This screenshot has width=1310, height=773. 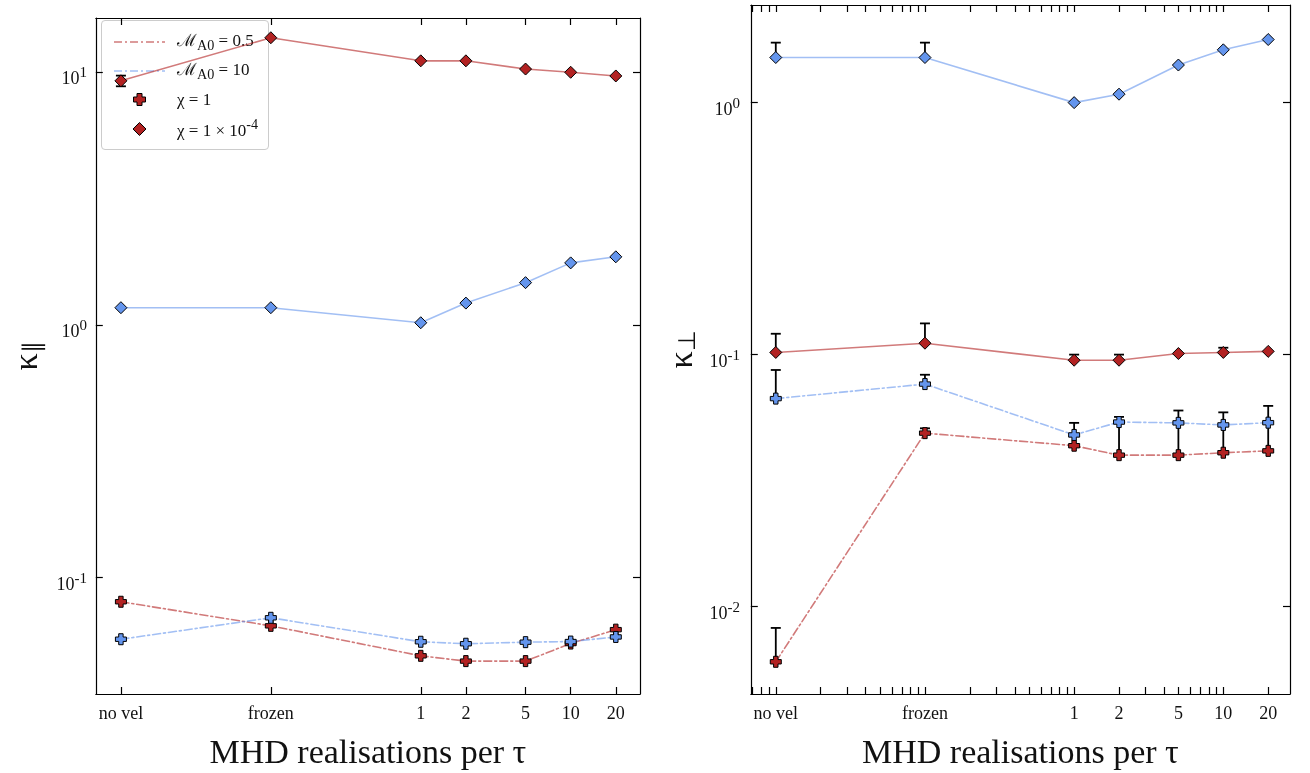 I want to click on y-tick-label: 10$^{-2}$, so click(x=724, y=610).